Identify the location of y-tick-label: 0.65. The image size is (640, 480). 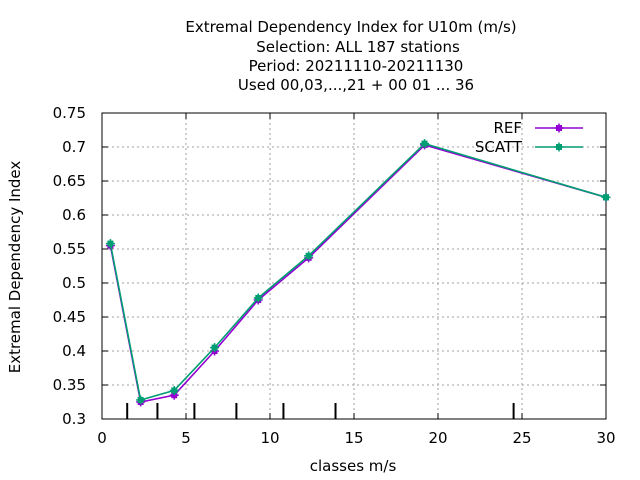
(69, 181).